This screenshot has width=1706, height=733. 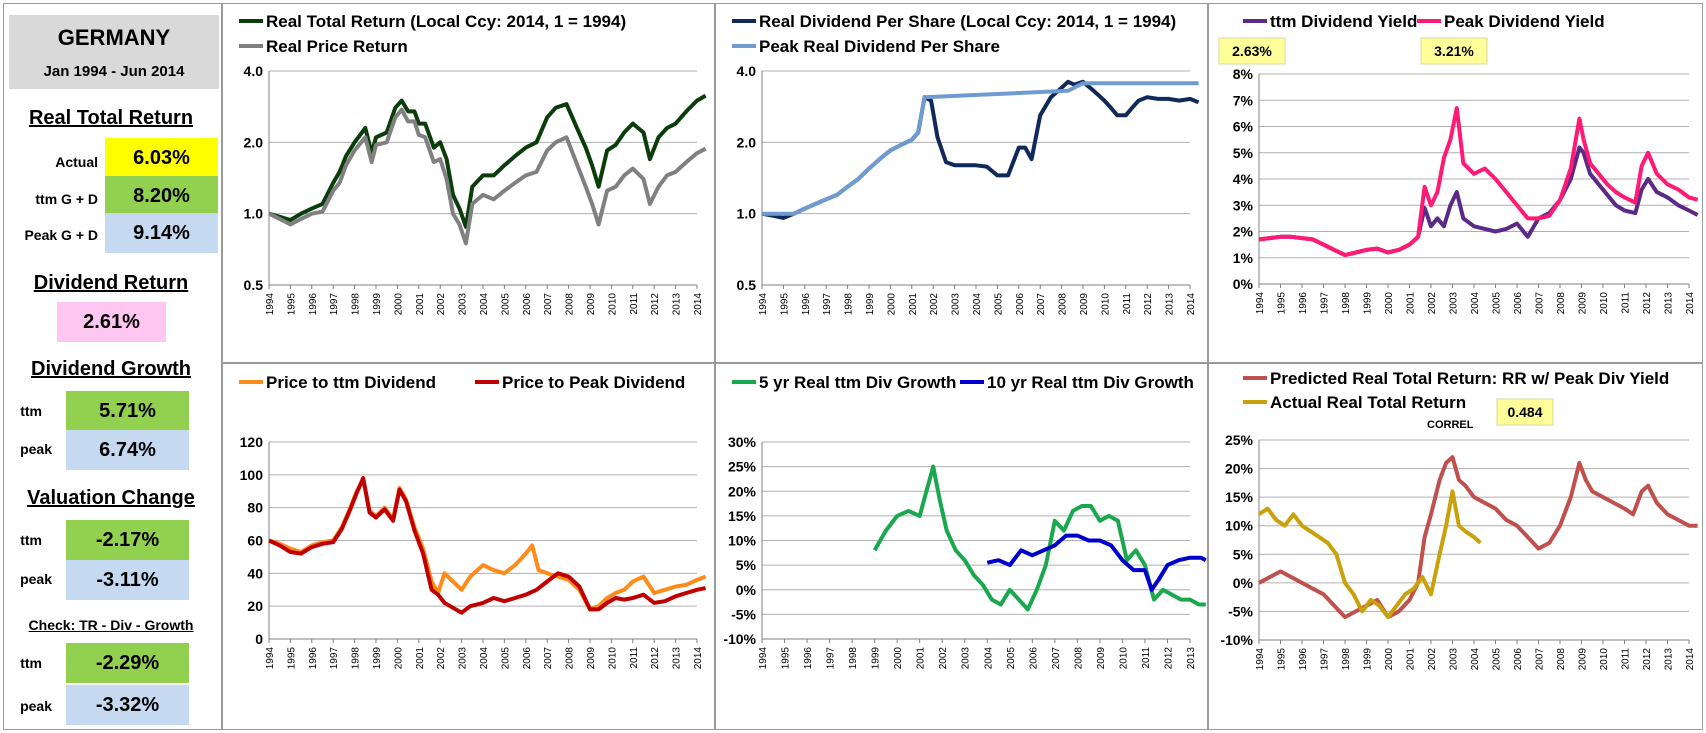 What do you see at coordinates (31, 540) in the screenshot?
I see `vc-ttm-label: ttm` at bounding box center [31, 540].